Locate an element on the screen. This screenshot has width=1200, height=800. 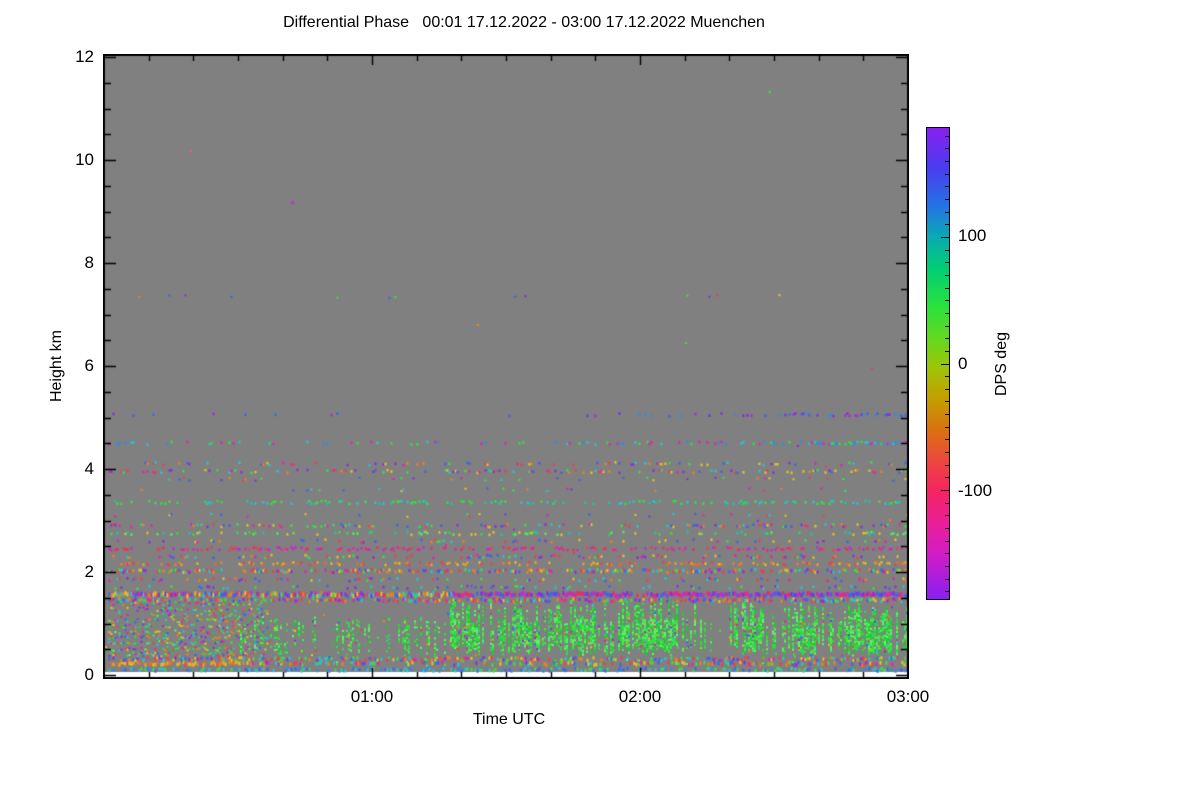
y-tick-label: 0 is located at coordinates (89, 674).